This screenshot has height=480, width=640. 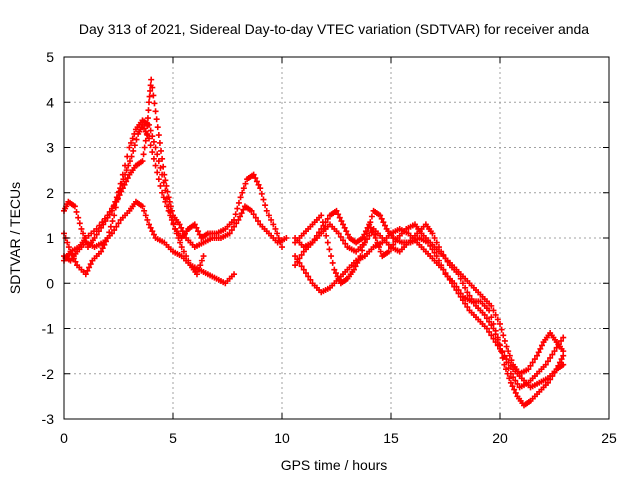 What do you see at coordinates (50, 238) in the screenshot?
I see `y-tick-label: 1` at bounding box center [50, 238].